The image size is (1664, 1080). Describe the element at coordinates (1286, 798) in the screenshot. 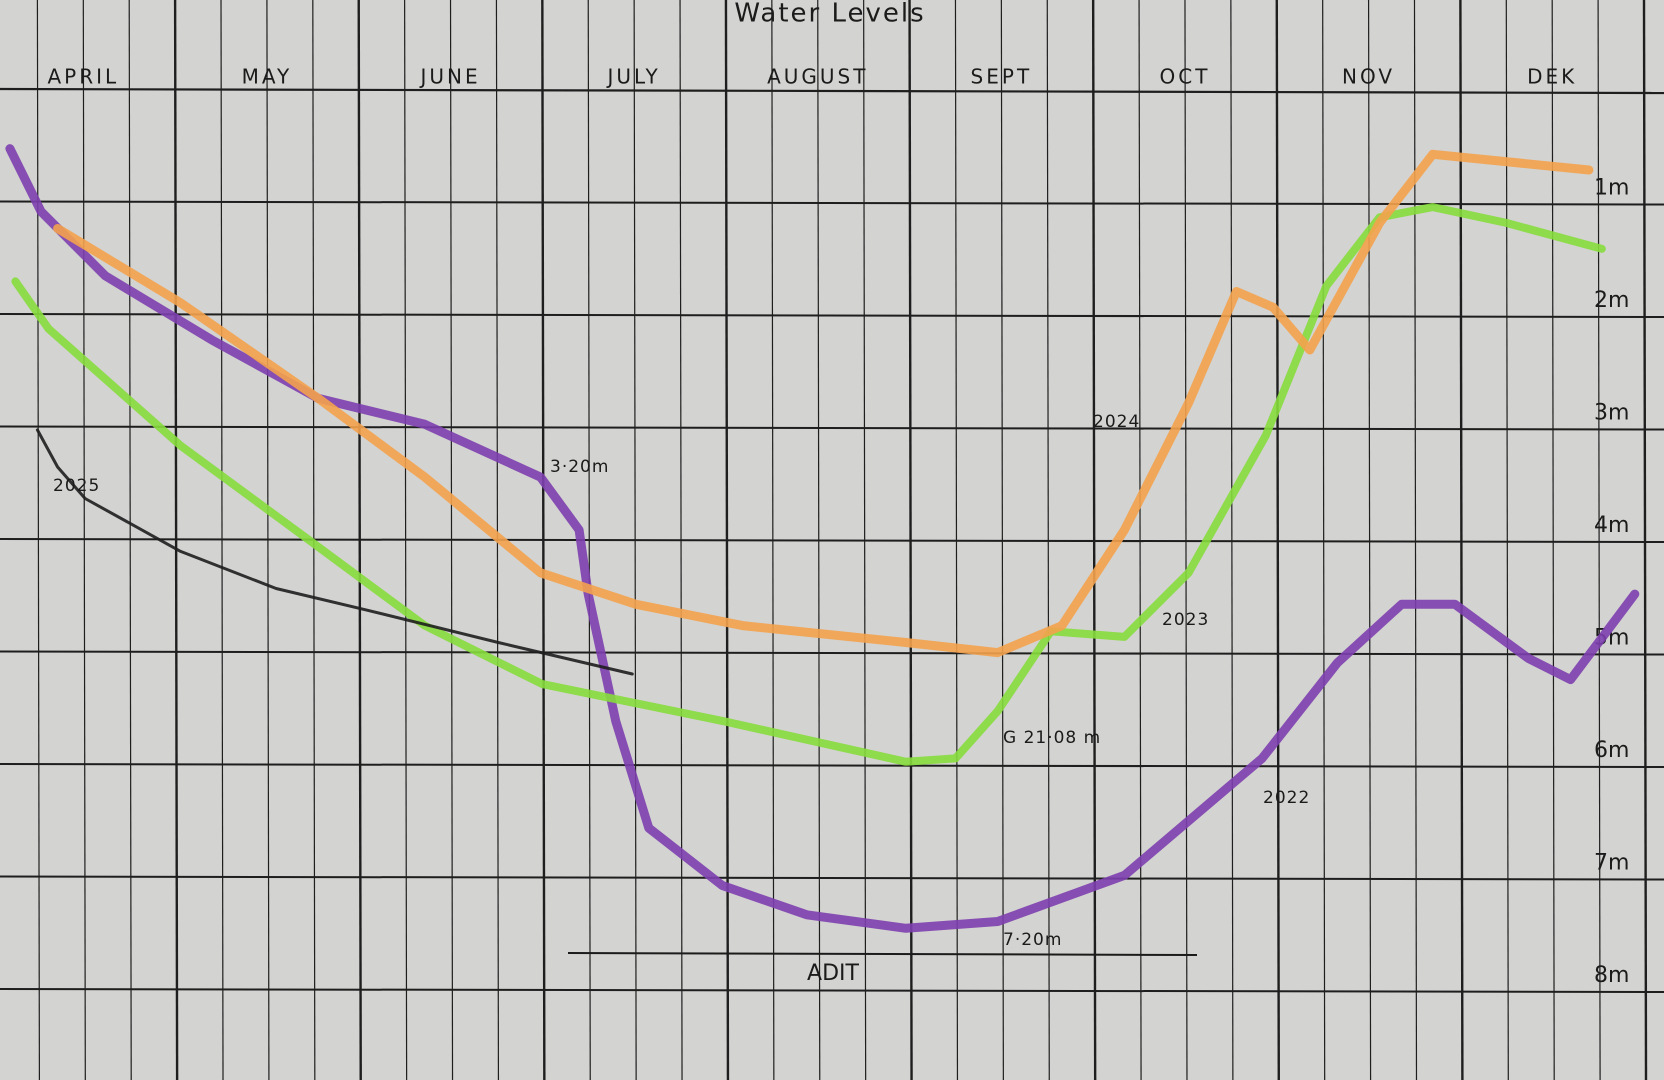

I see `series-label: 2022` at that location.